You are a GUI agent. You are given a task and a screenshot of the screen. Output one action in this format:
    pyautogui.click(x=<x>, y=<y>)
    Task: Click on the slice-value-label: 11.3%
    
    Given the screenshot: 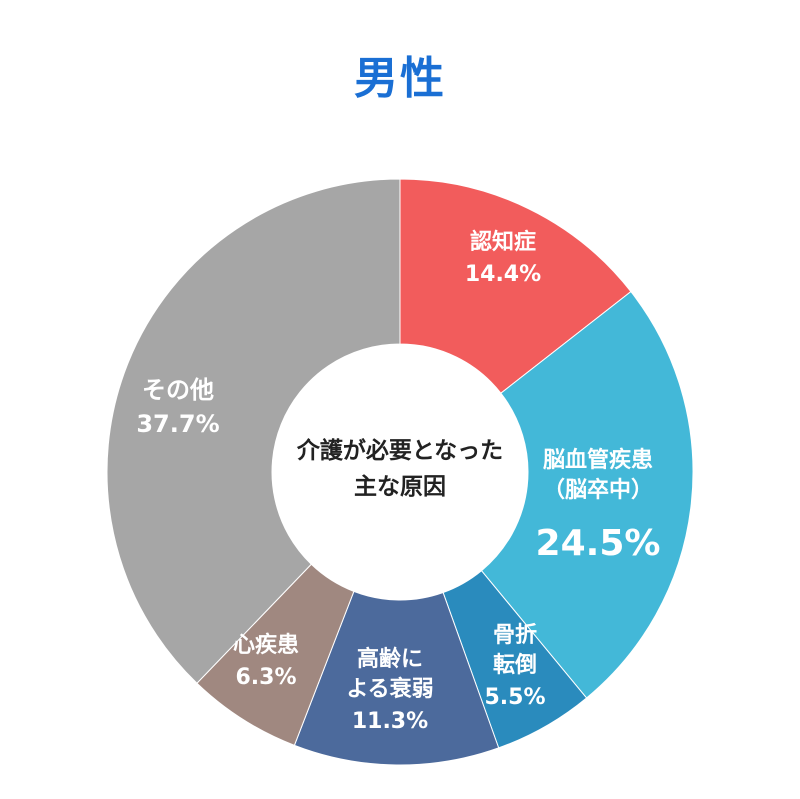 What is the action you would take?
    pyautogui.click(x=390, y=721)
    